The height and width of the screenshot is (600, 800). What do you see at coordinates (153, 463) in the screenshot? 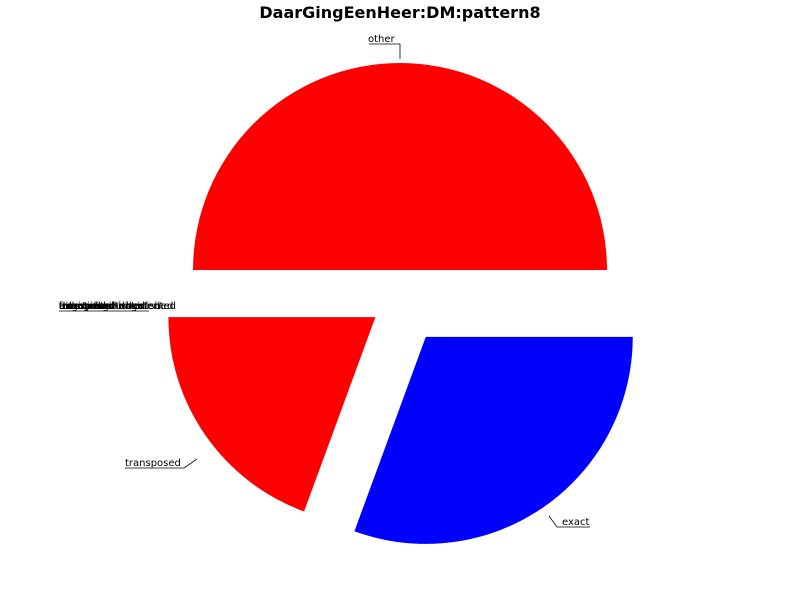
I see `slice-label-transposed: transposed` at bounding box center [153, 463].